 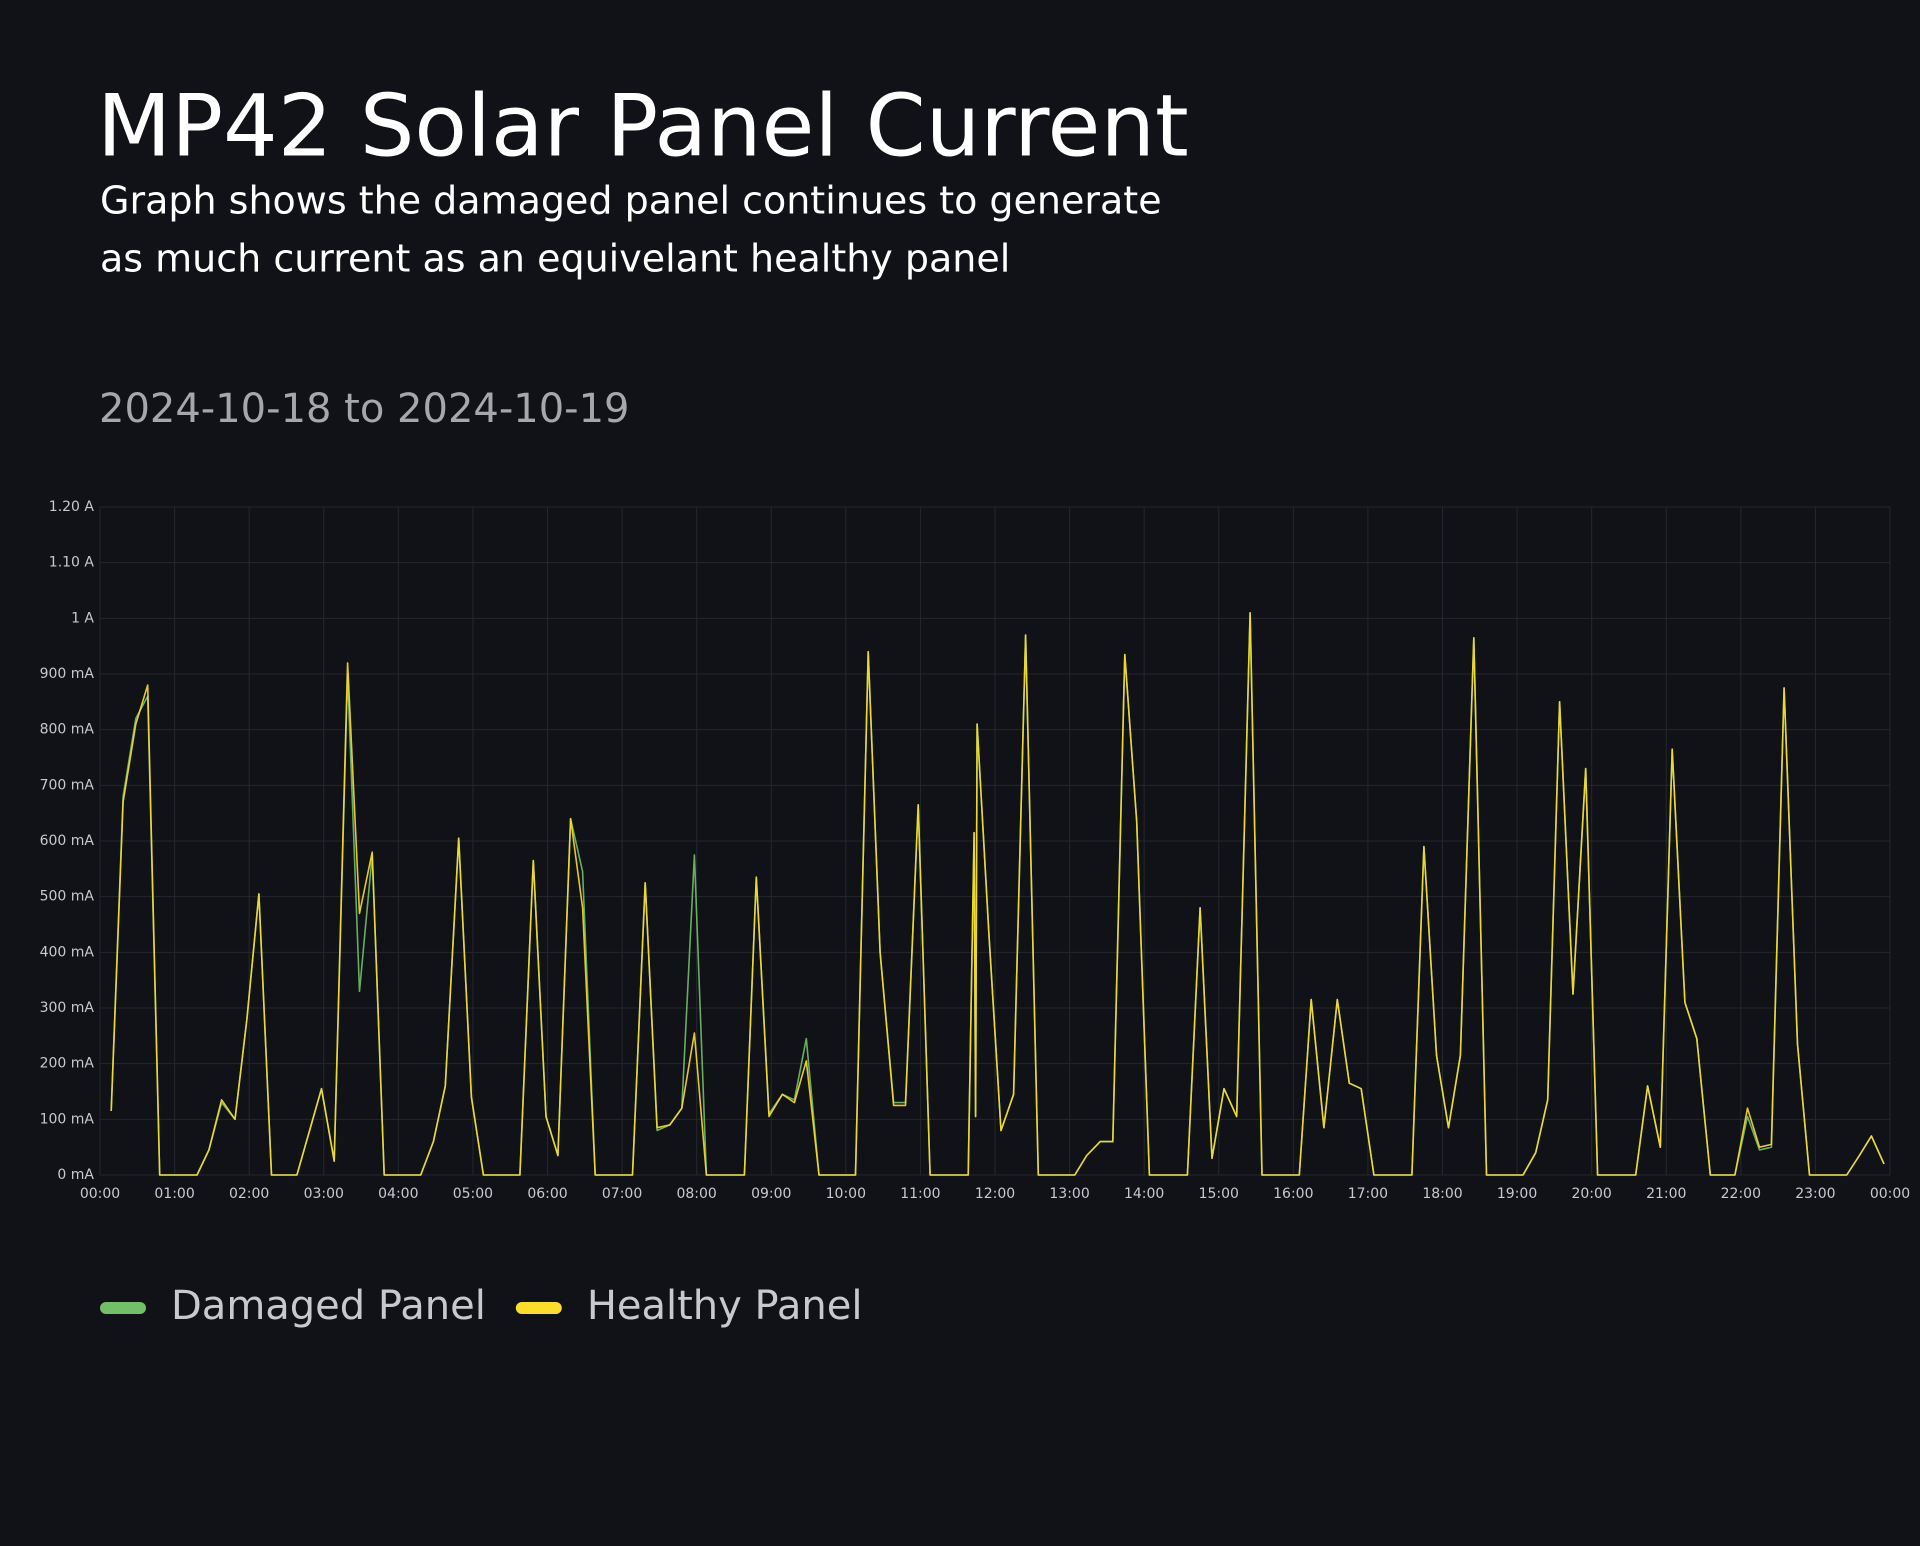 I want to click on x-tick-label: 13:00, so click(x=1069, y=1194).